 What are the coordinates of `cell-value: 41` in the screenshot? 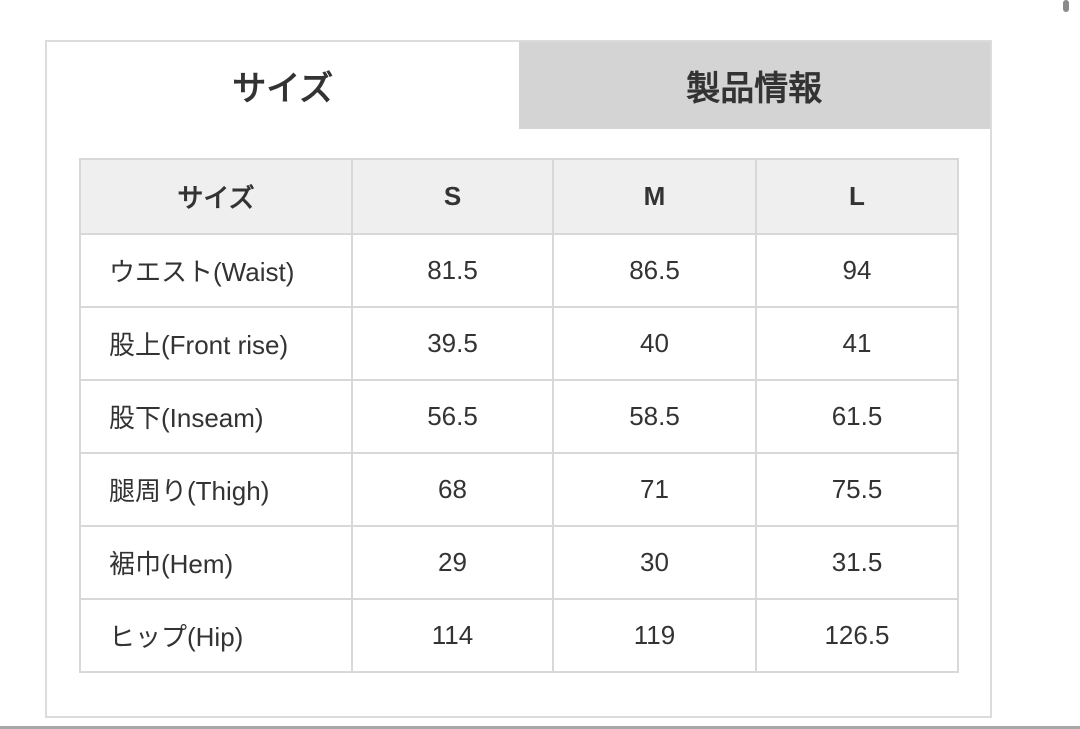 It's located at (857, 343).